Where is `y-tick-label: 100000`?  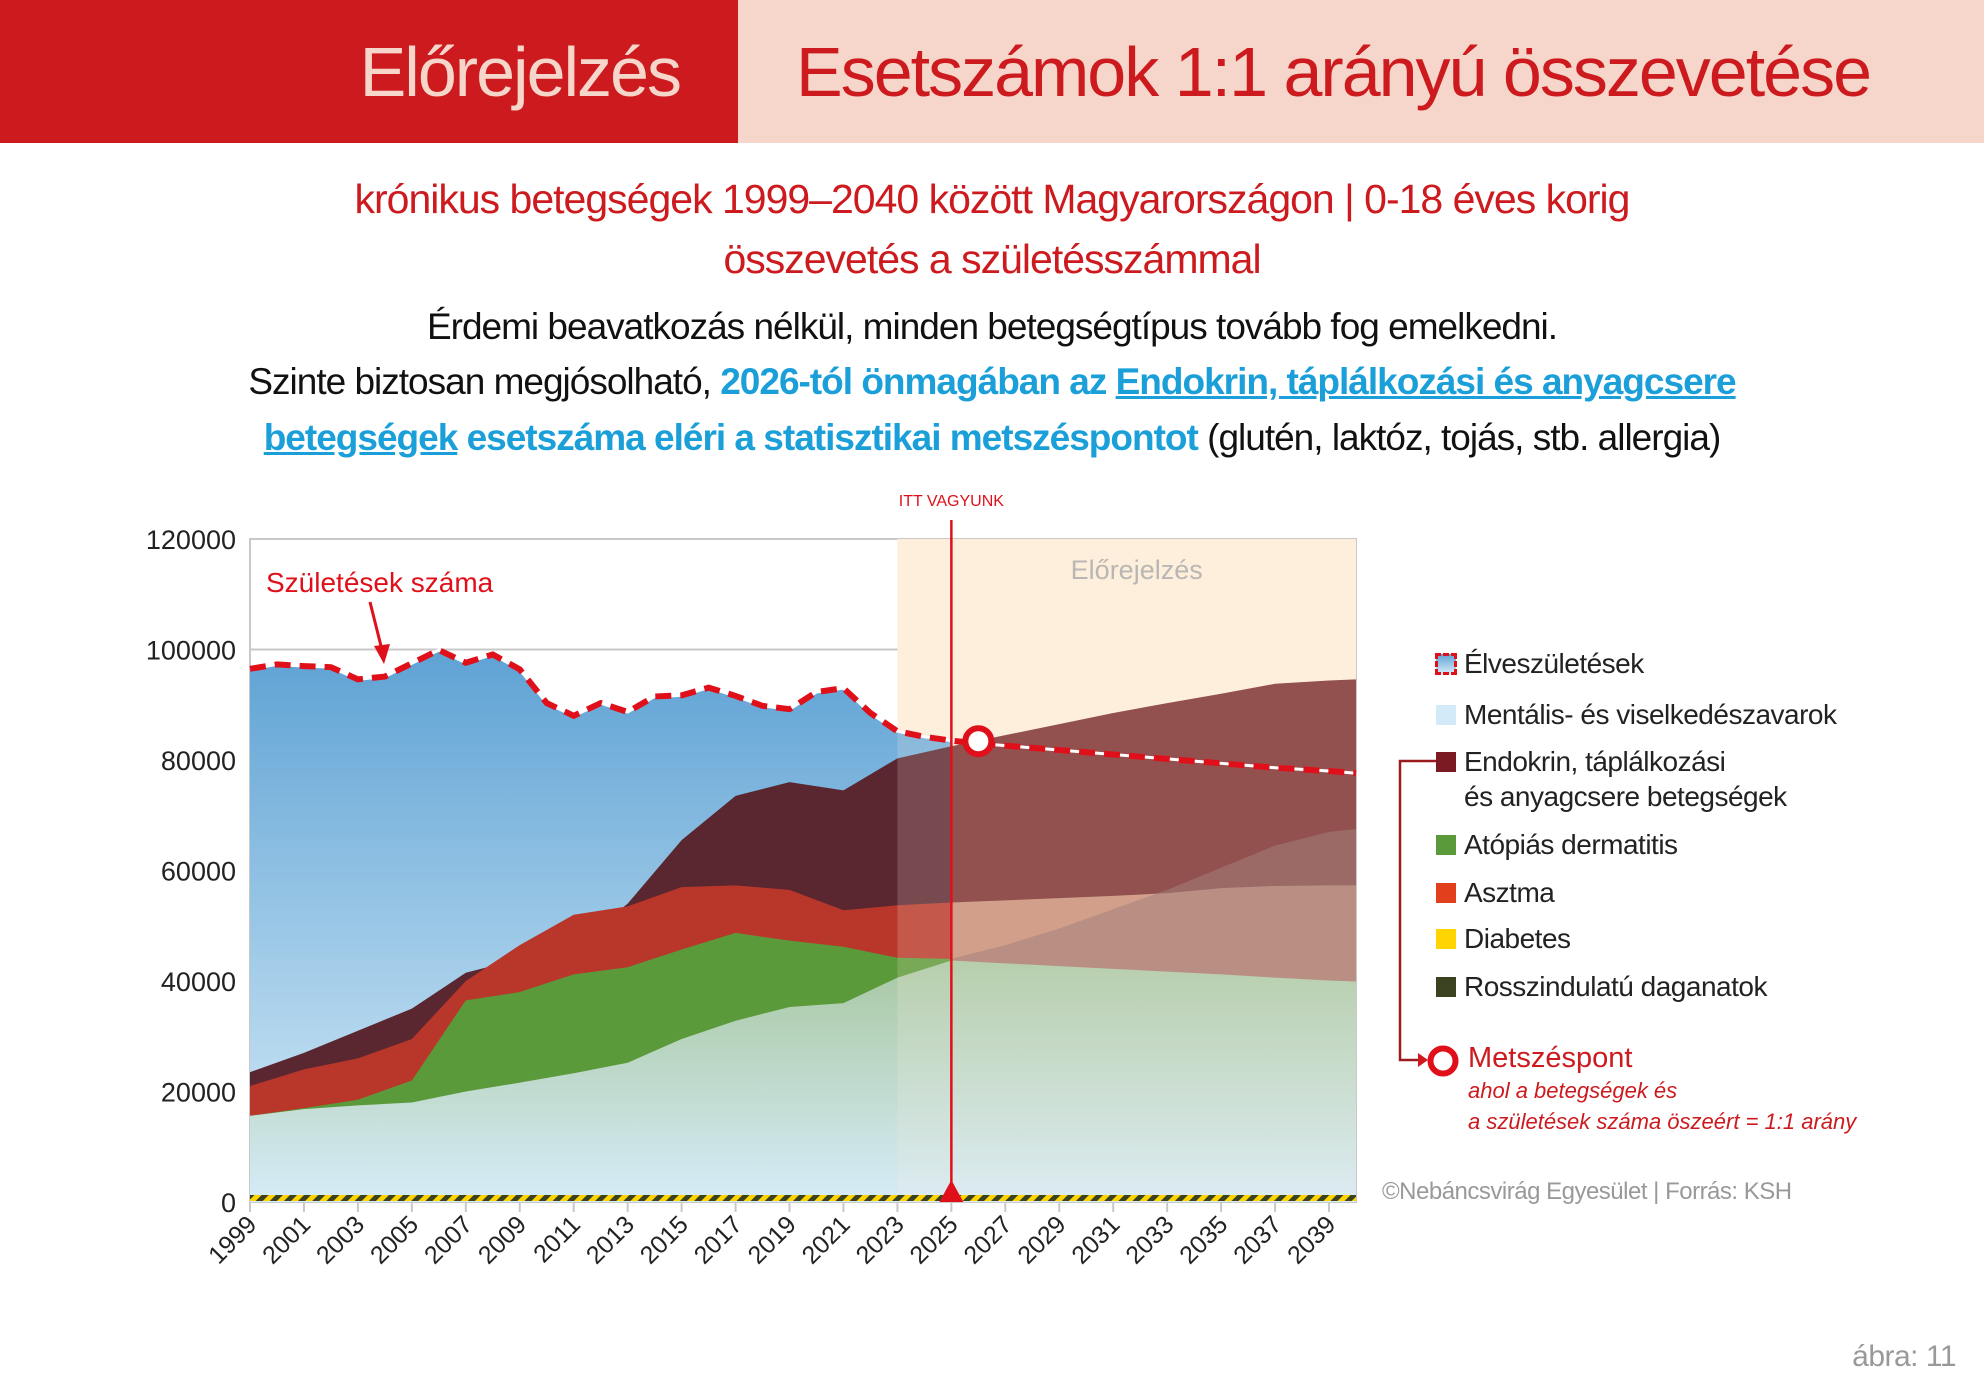
y-tick-label: 100000 is located at coordinates (191, 651).